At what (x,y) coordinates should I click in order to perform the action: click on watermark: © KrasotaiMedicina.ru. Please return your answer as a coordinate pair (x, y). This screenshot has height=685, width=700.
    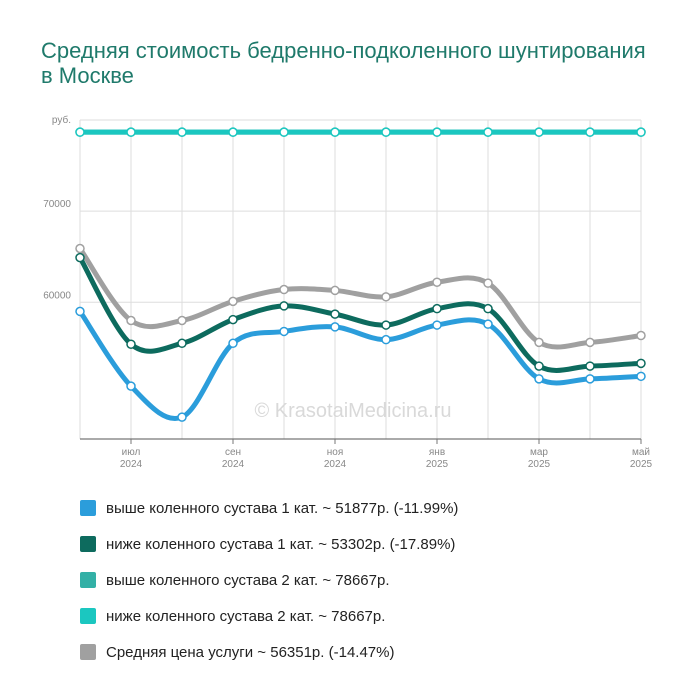
    Looking at the image, I should click on (352, 411).